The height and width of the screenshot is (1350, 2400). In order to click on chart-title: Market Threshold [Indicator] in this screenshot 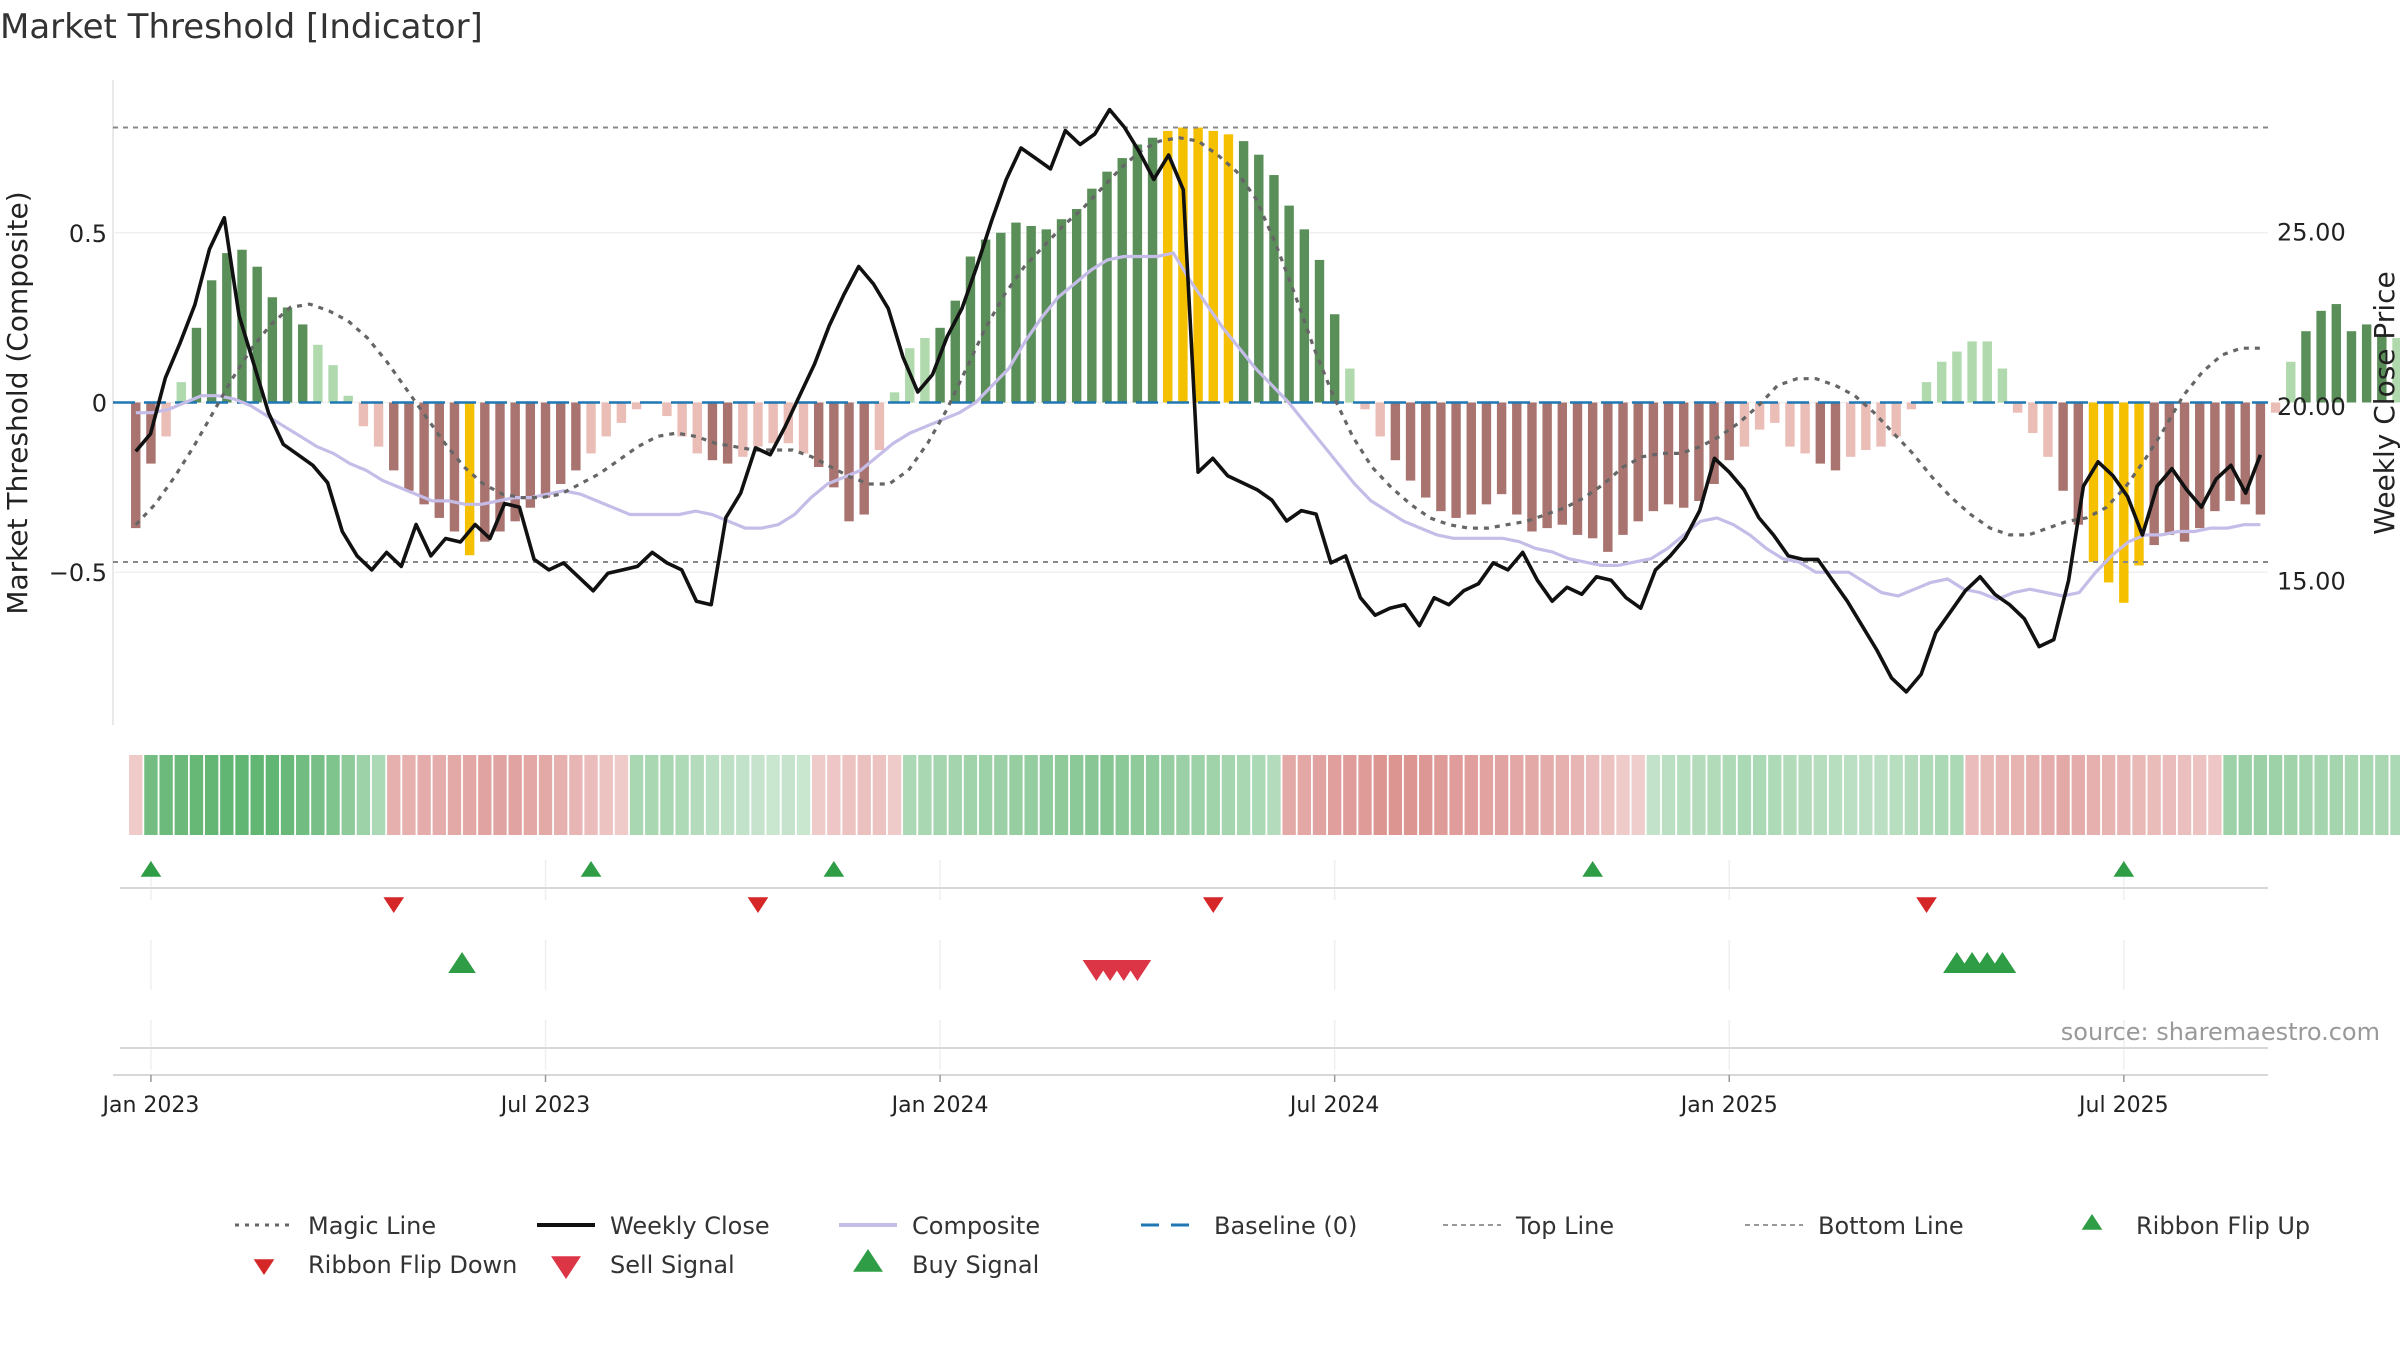, I will do `click(241, 27)`.